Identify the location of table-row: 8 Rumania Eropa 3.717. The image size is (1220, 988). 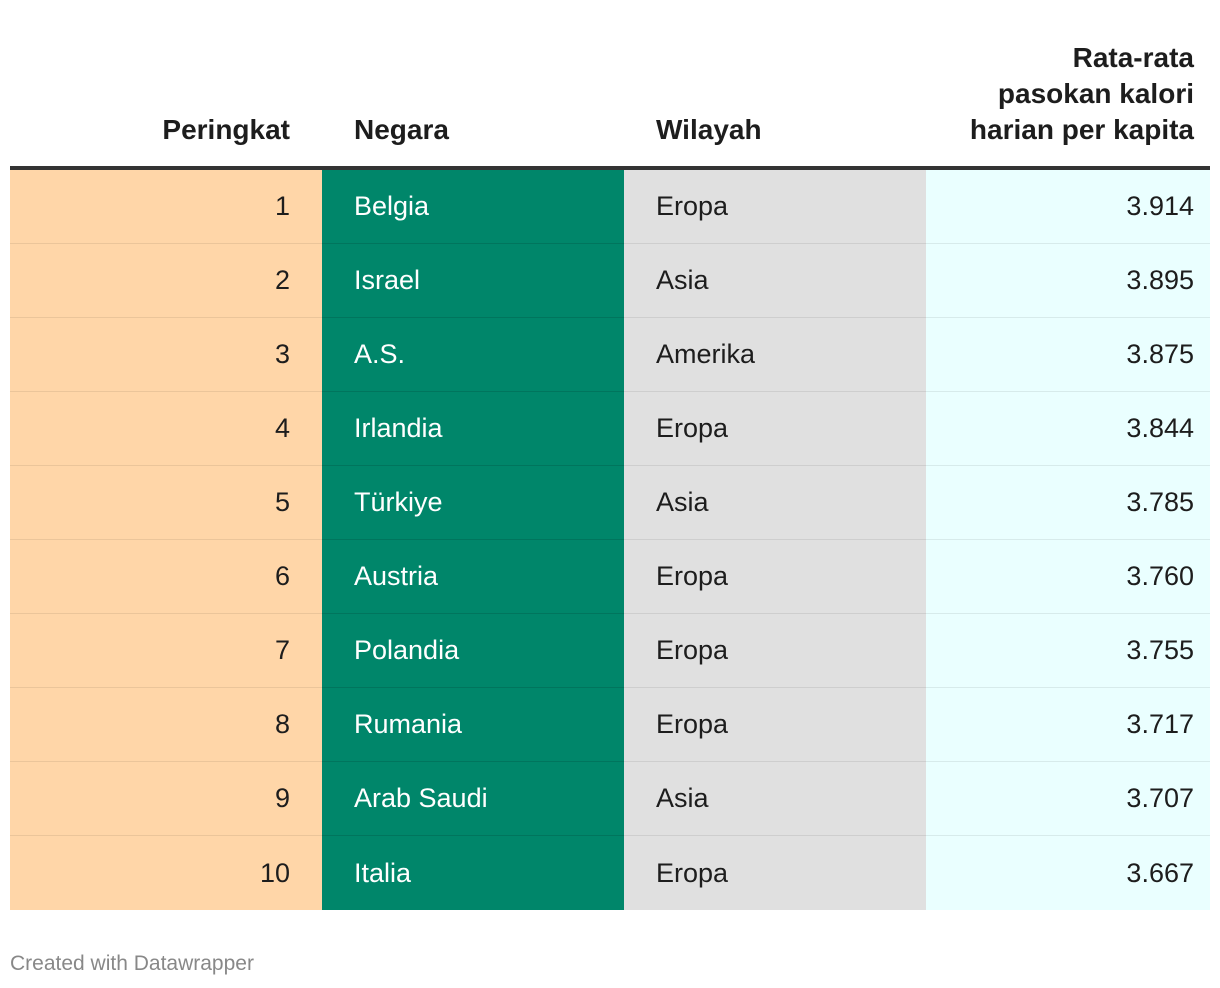
(610, 725).